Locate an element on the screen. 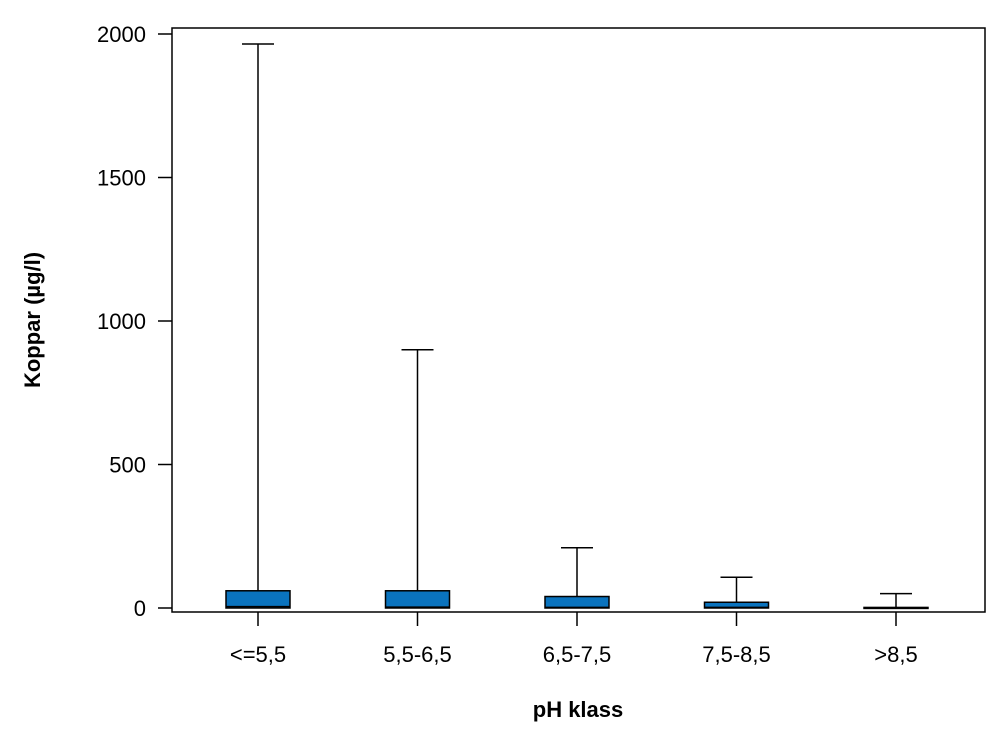 The image size is (1000, 750). y-axis-title: Koppar (µg/l) is located at coordinates (32, 320).